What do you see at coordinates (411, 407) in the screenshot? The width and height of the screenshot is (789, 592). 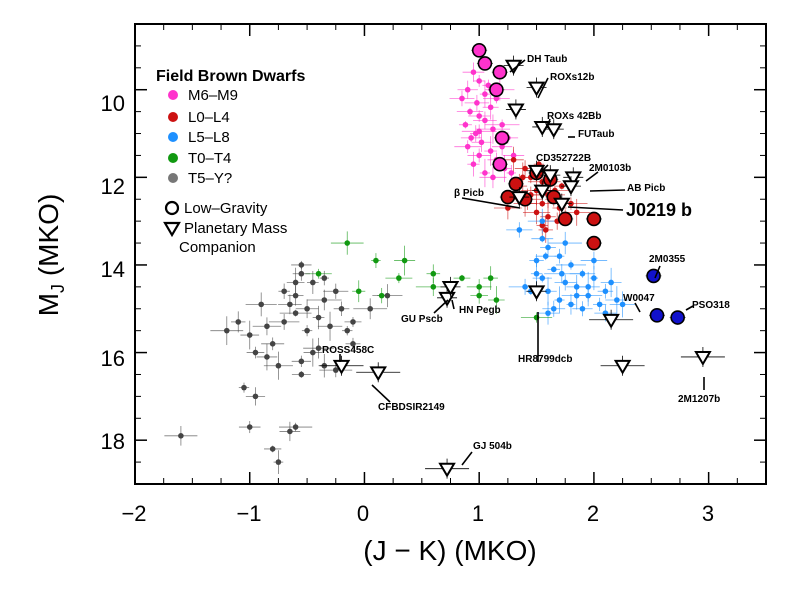 I see `label-cfbdsir2149: CFBDSIR2149` at bounding box center [411, 407].